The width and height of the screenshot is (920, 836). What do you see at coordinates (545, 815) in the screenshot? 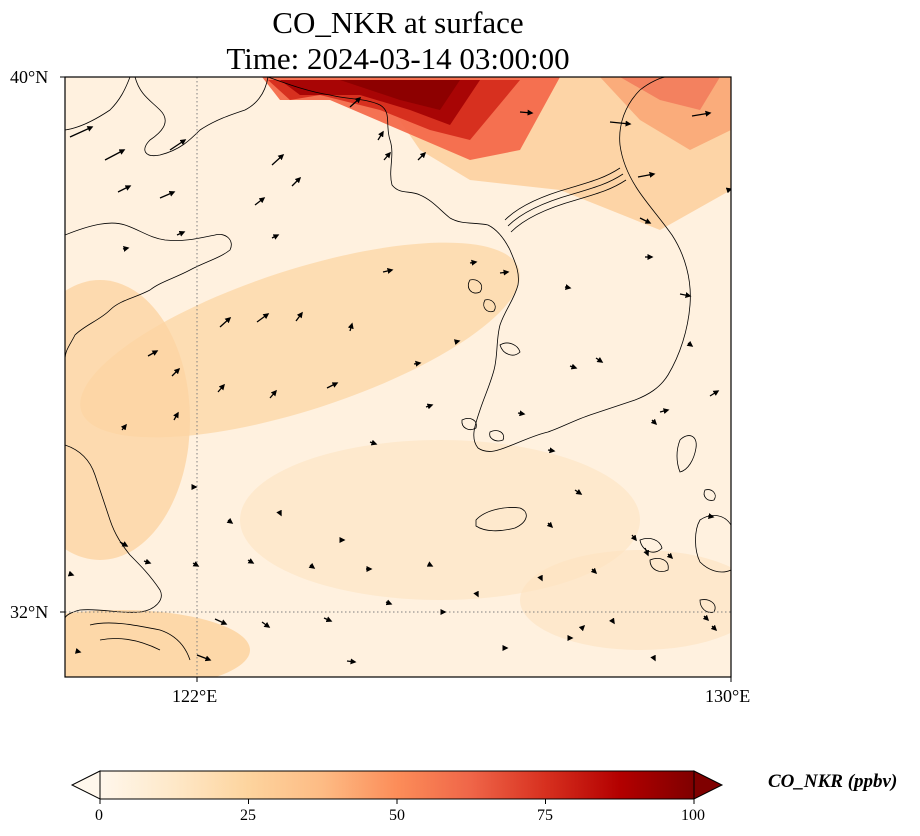
I see `colorbar-tick-75: 75` at bounding box center [545, 815].